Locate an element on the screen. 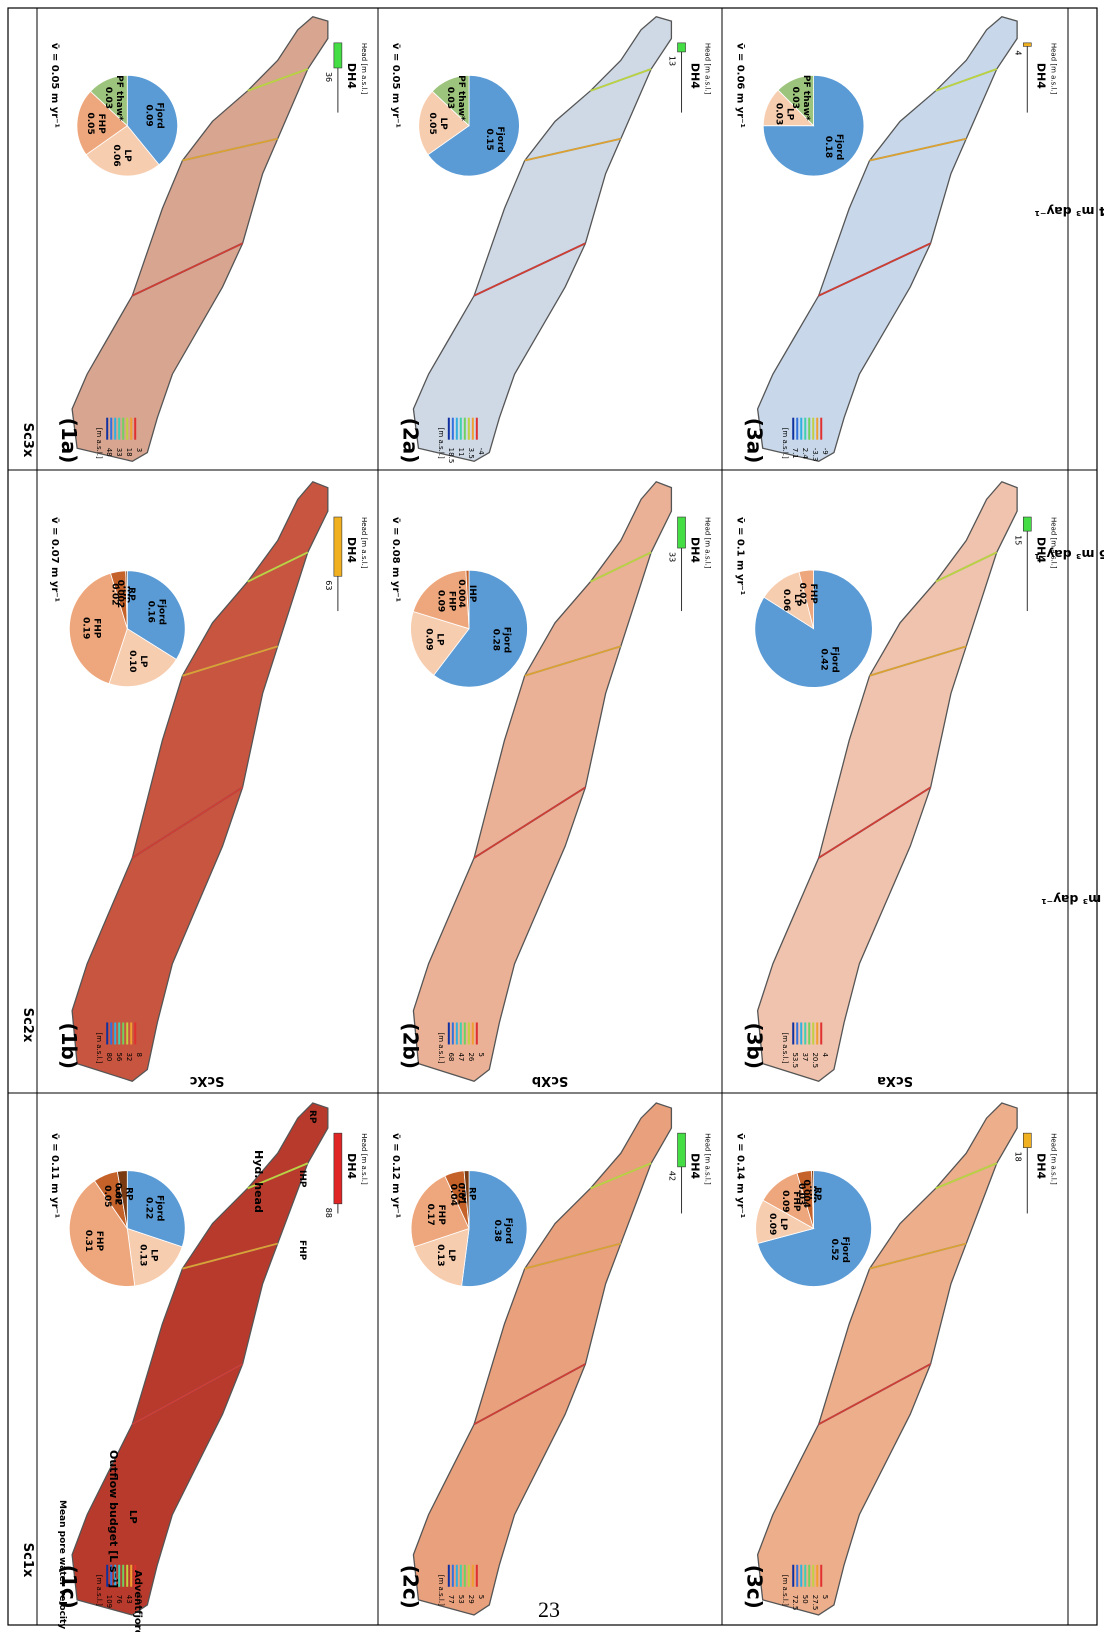 Image resolution: width=1104 pixels, height=1632 pixels. legend-value: -9 is located at coordinates (825, 451).